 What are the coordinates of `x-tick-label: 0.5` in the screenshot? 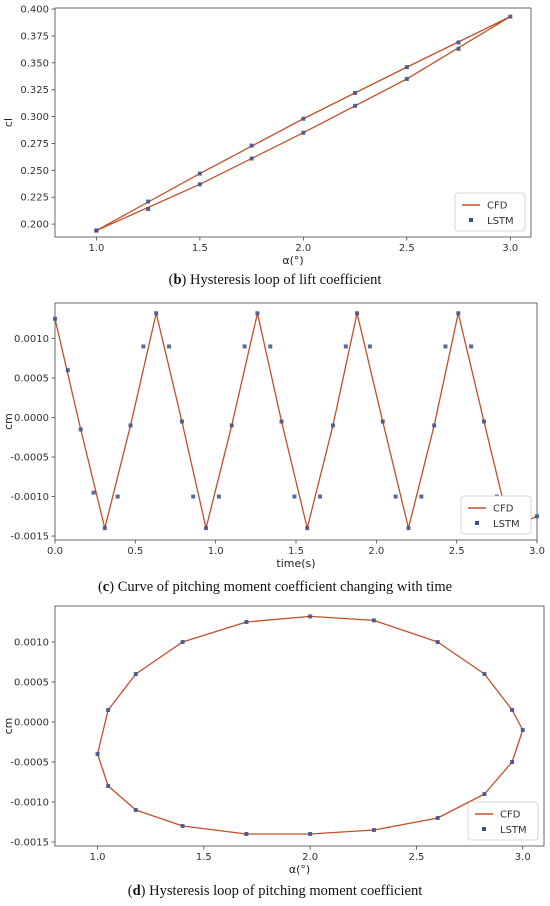 It's located at (135, 551).